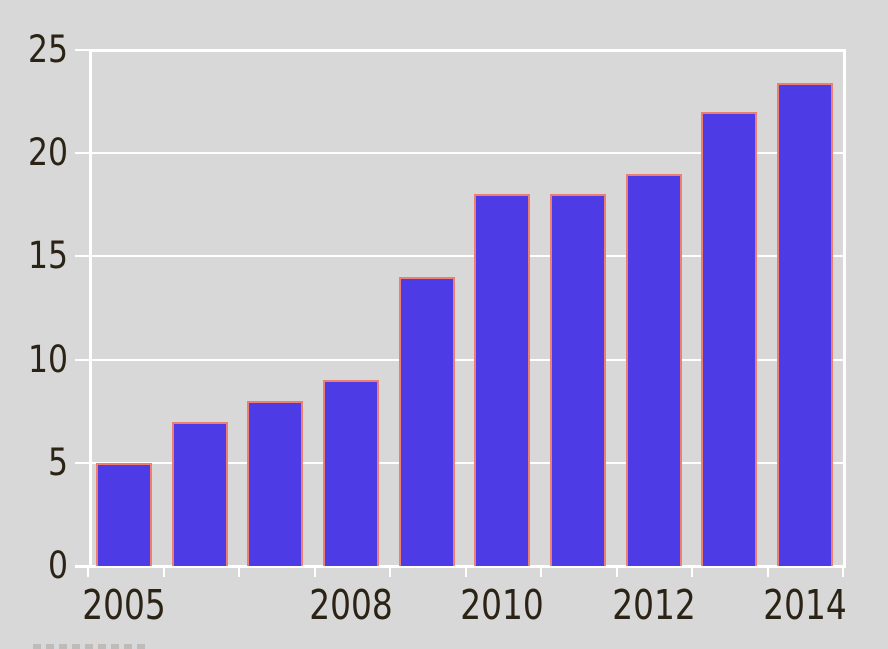 Image resolution: width=888 pixels, height=649 pixels. Describe the element at coordinates (124, 605) in the screenshot. I see `x-tick-label: 2005` at that location.